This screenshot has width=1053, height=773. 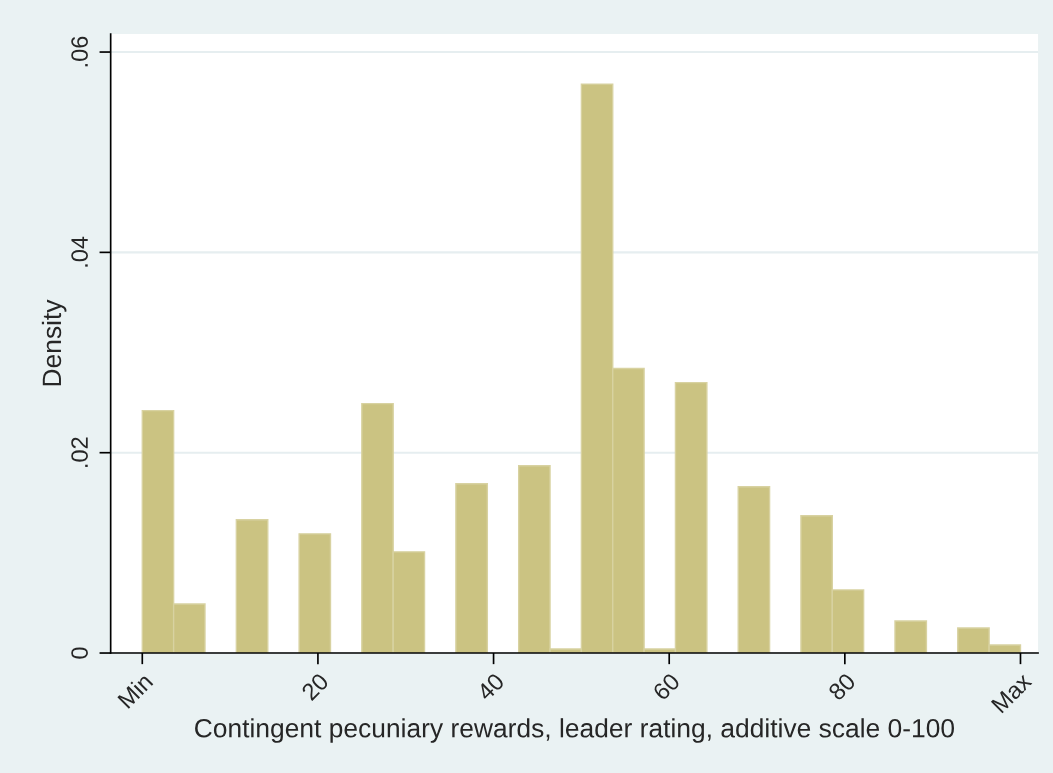 What do you see at coordinates (575, 730) in the screenshot?
I see `x-axis-title: Contingent pecuniary rewards, leader rating, additive scale 0-100` at bounding box center [575, 730].